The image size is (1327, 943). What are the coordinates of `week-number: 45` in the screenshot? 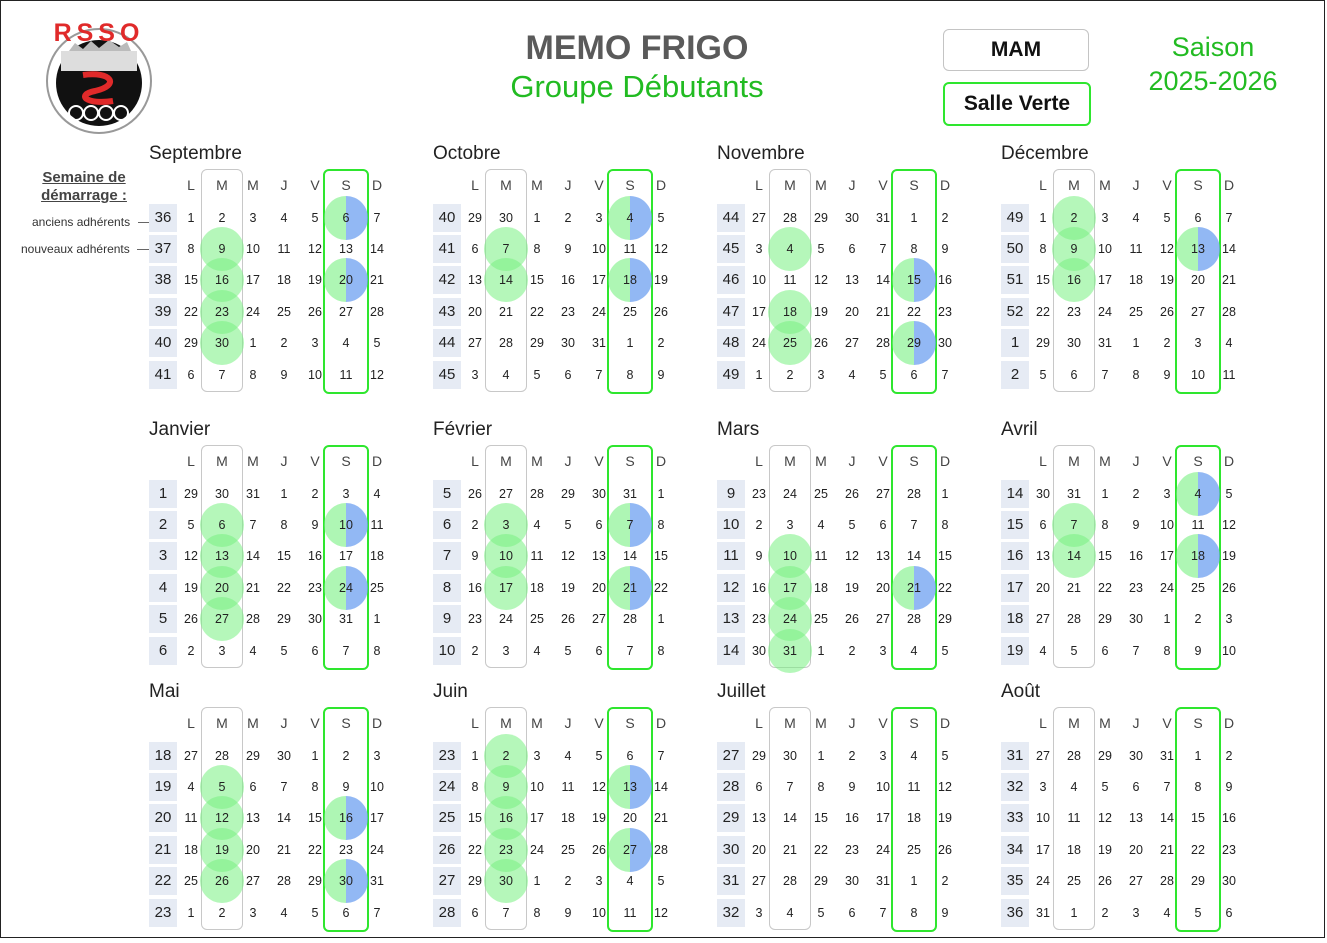 It's located at (447, 375).